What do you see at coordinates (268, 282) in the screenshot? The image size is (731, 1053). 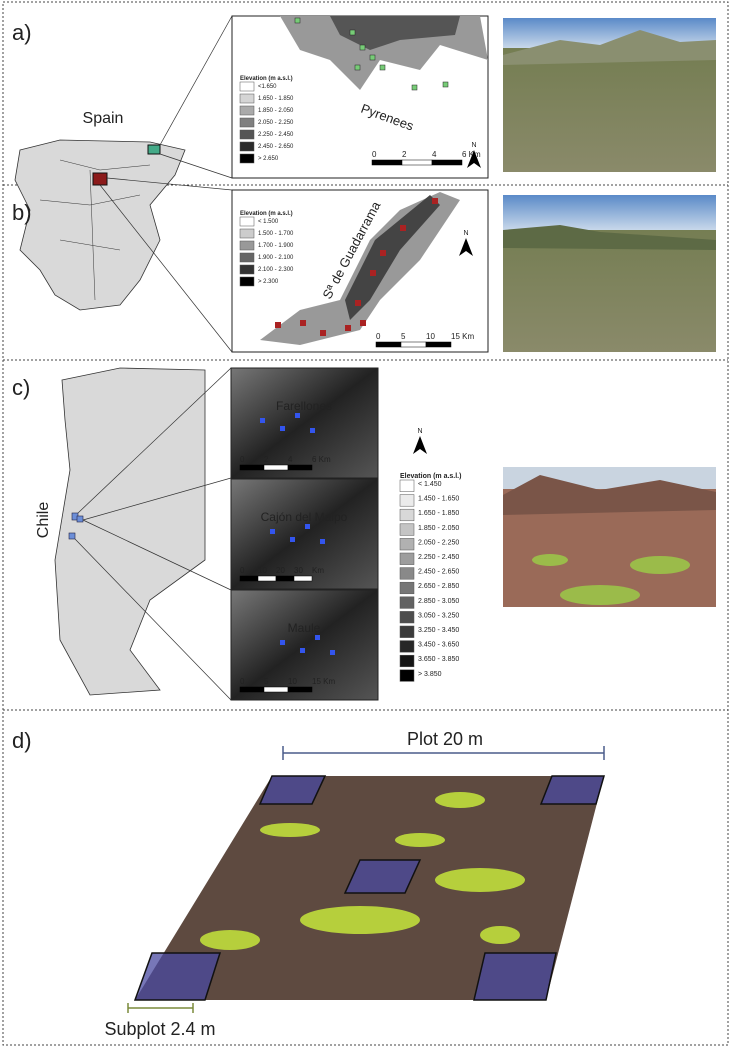 I see `legend-label: > 2.300` at bounding box center [268, 282].